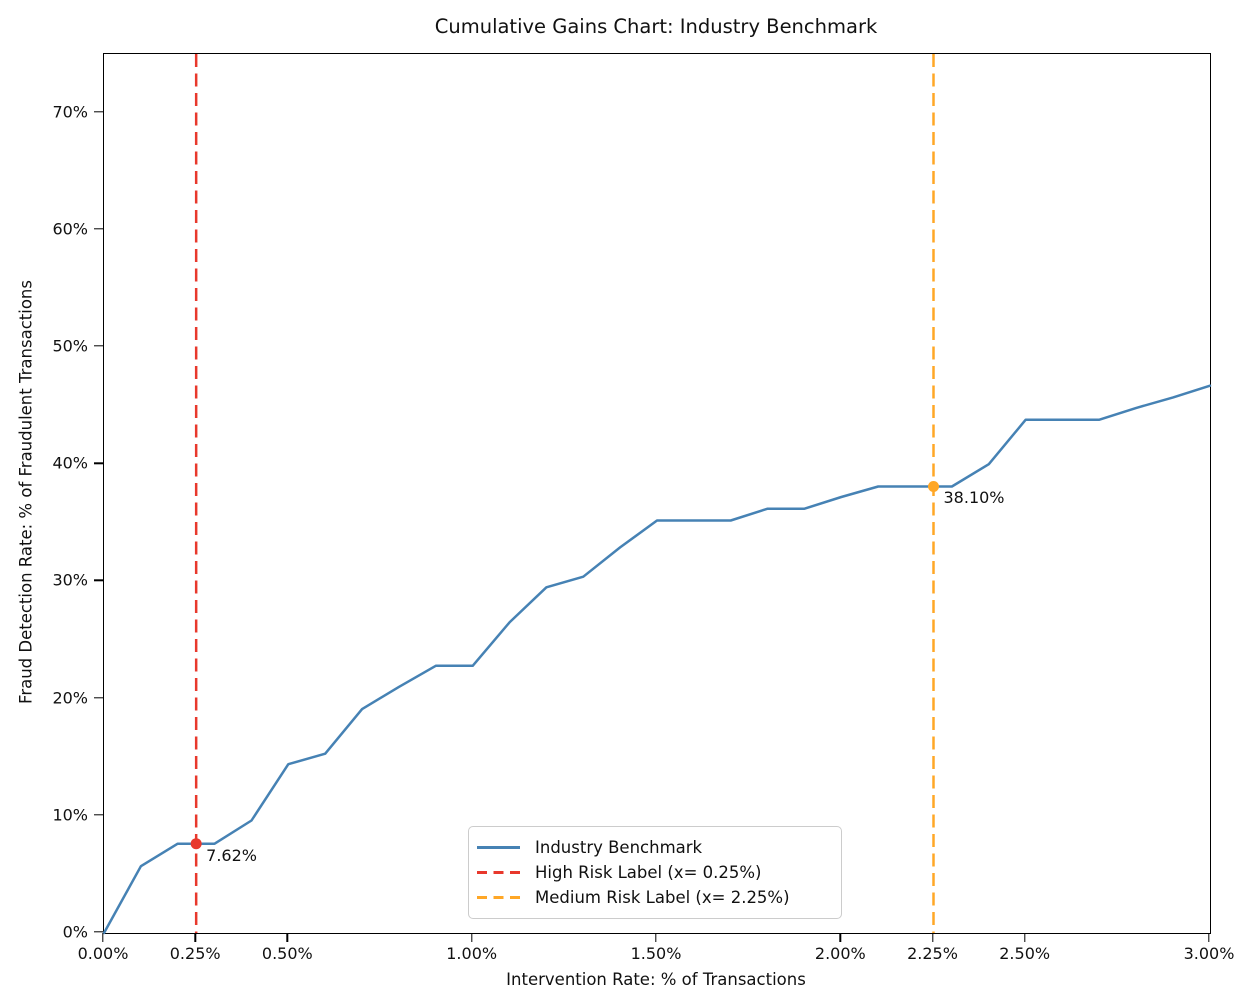 This screenshot has width=1253, height=1006. I want to click on legend-entry-medium-risk: Medium Risk Label (x= 2.25%), so click(654, 897).